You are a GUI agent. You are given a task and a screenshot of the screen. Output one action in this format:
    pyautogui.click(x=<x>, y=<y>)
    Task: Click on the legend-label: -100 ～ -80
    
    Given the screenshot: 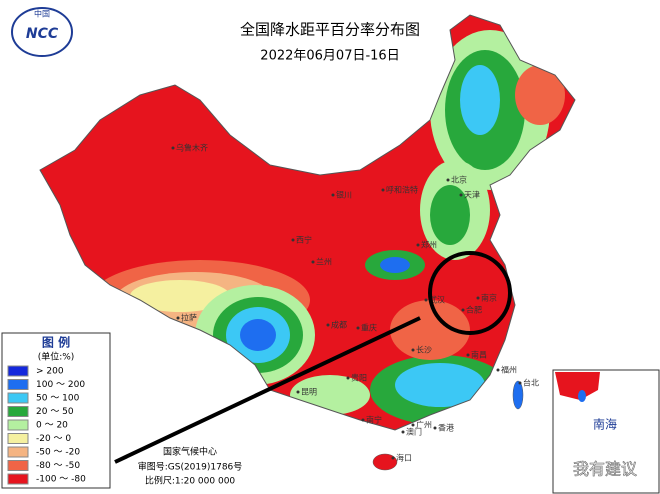 What is the action you would take?
    pyautogui.click(x=61, y=480)
    